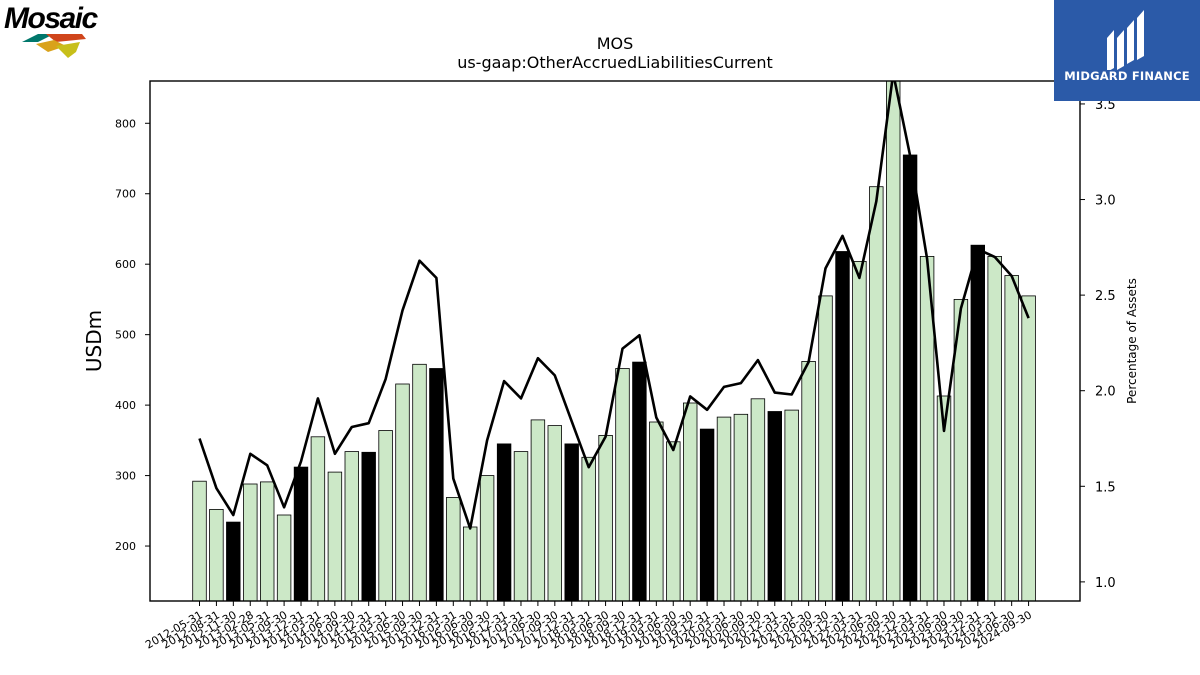  What do you see at coordinates (1105, 105) in the screenshot?
I see `y2-tick-label: 3.5` at bounding box center [1105, 105].